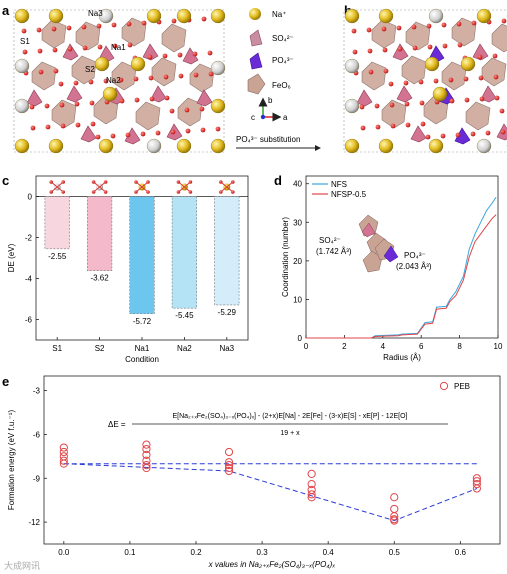 The height and width of the screenshot is (574, 507). What do you see at coordinates (29, 279) in the screenshot?
I see `chart-c-ytick-label: -4` at bounding box center [29, 279].